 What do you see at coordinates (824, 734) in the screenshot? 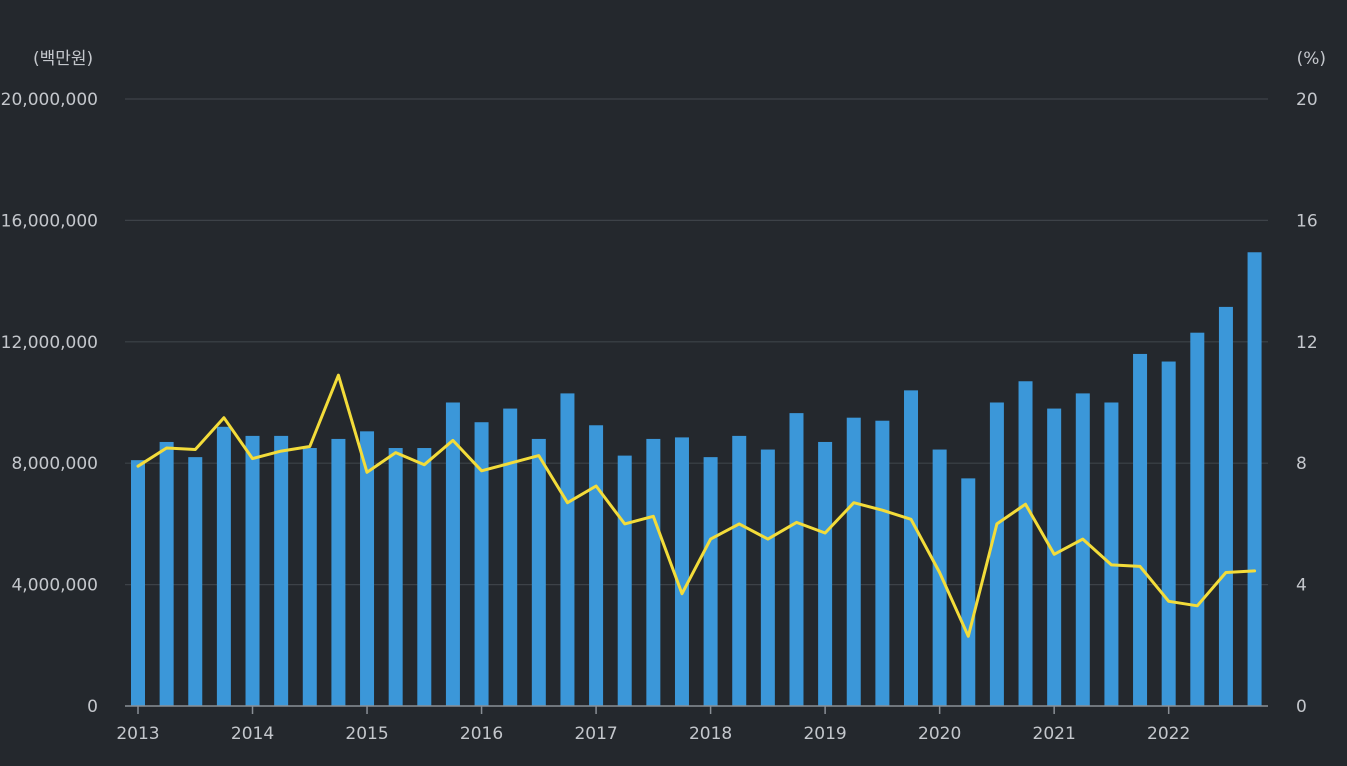
I see `x-axis-tick-label: 2019` at bounding box center [824, 734].